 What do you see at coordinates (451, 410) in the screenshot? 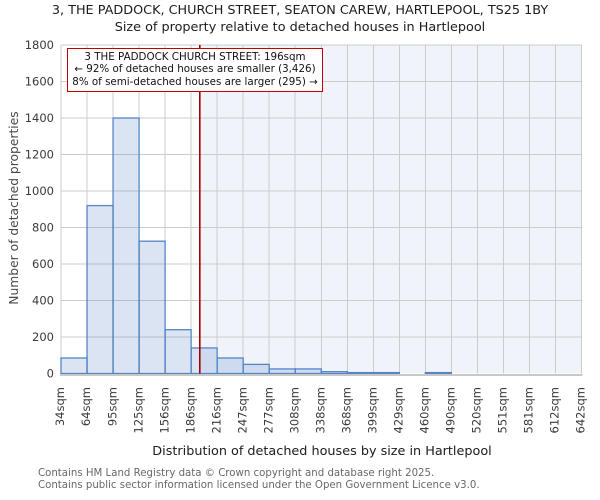
I see `x-tick-label: 490sqm` at bounding box center [451, 410].